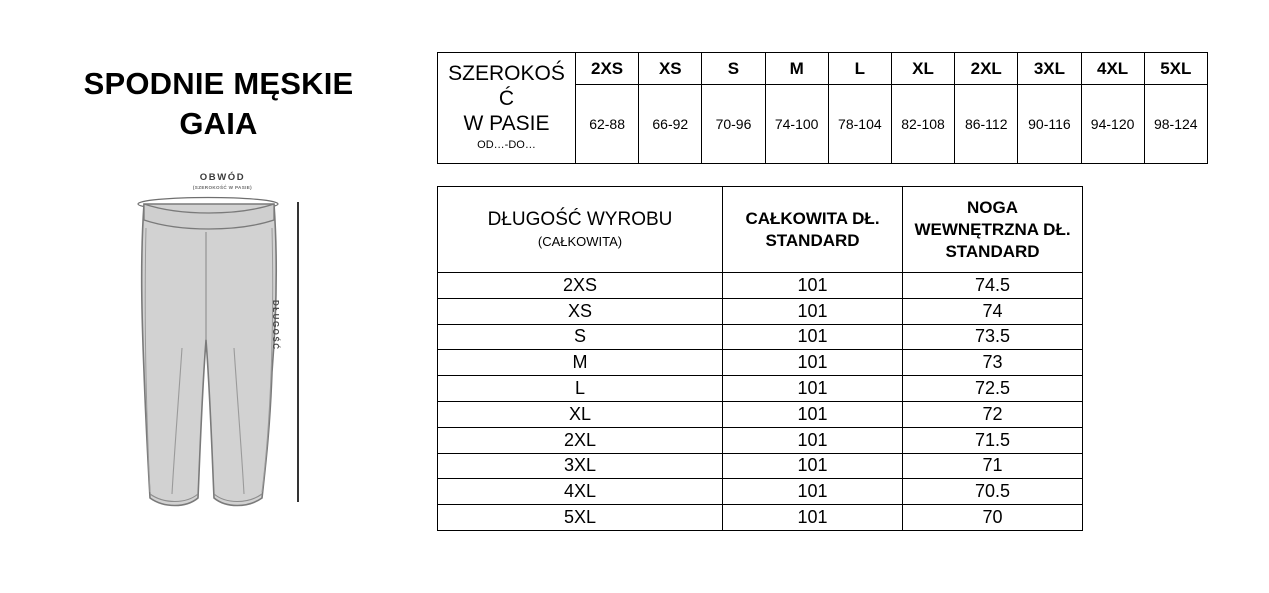  Describe the element at coordinates (580, 311) in the screenshot. I see `length-size-cell: XS` at that location.